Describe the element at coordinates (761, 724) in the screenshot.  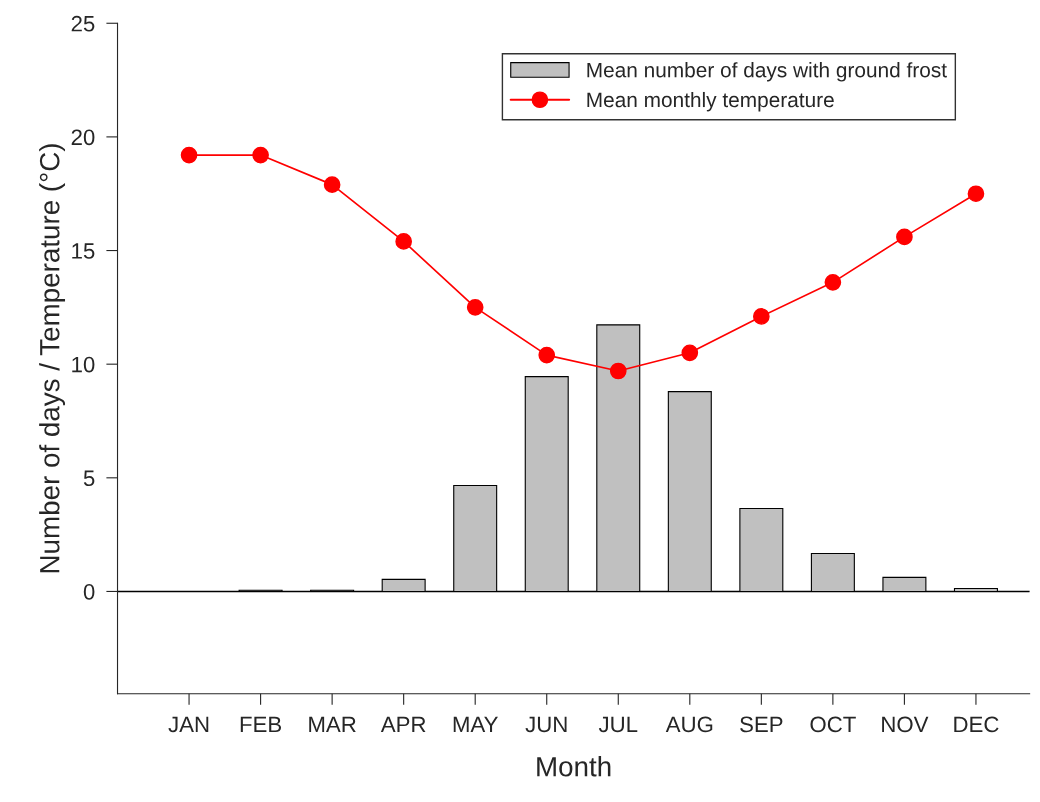
I see `x-tick-label: SEP` at that location.